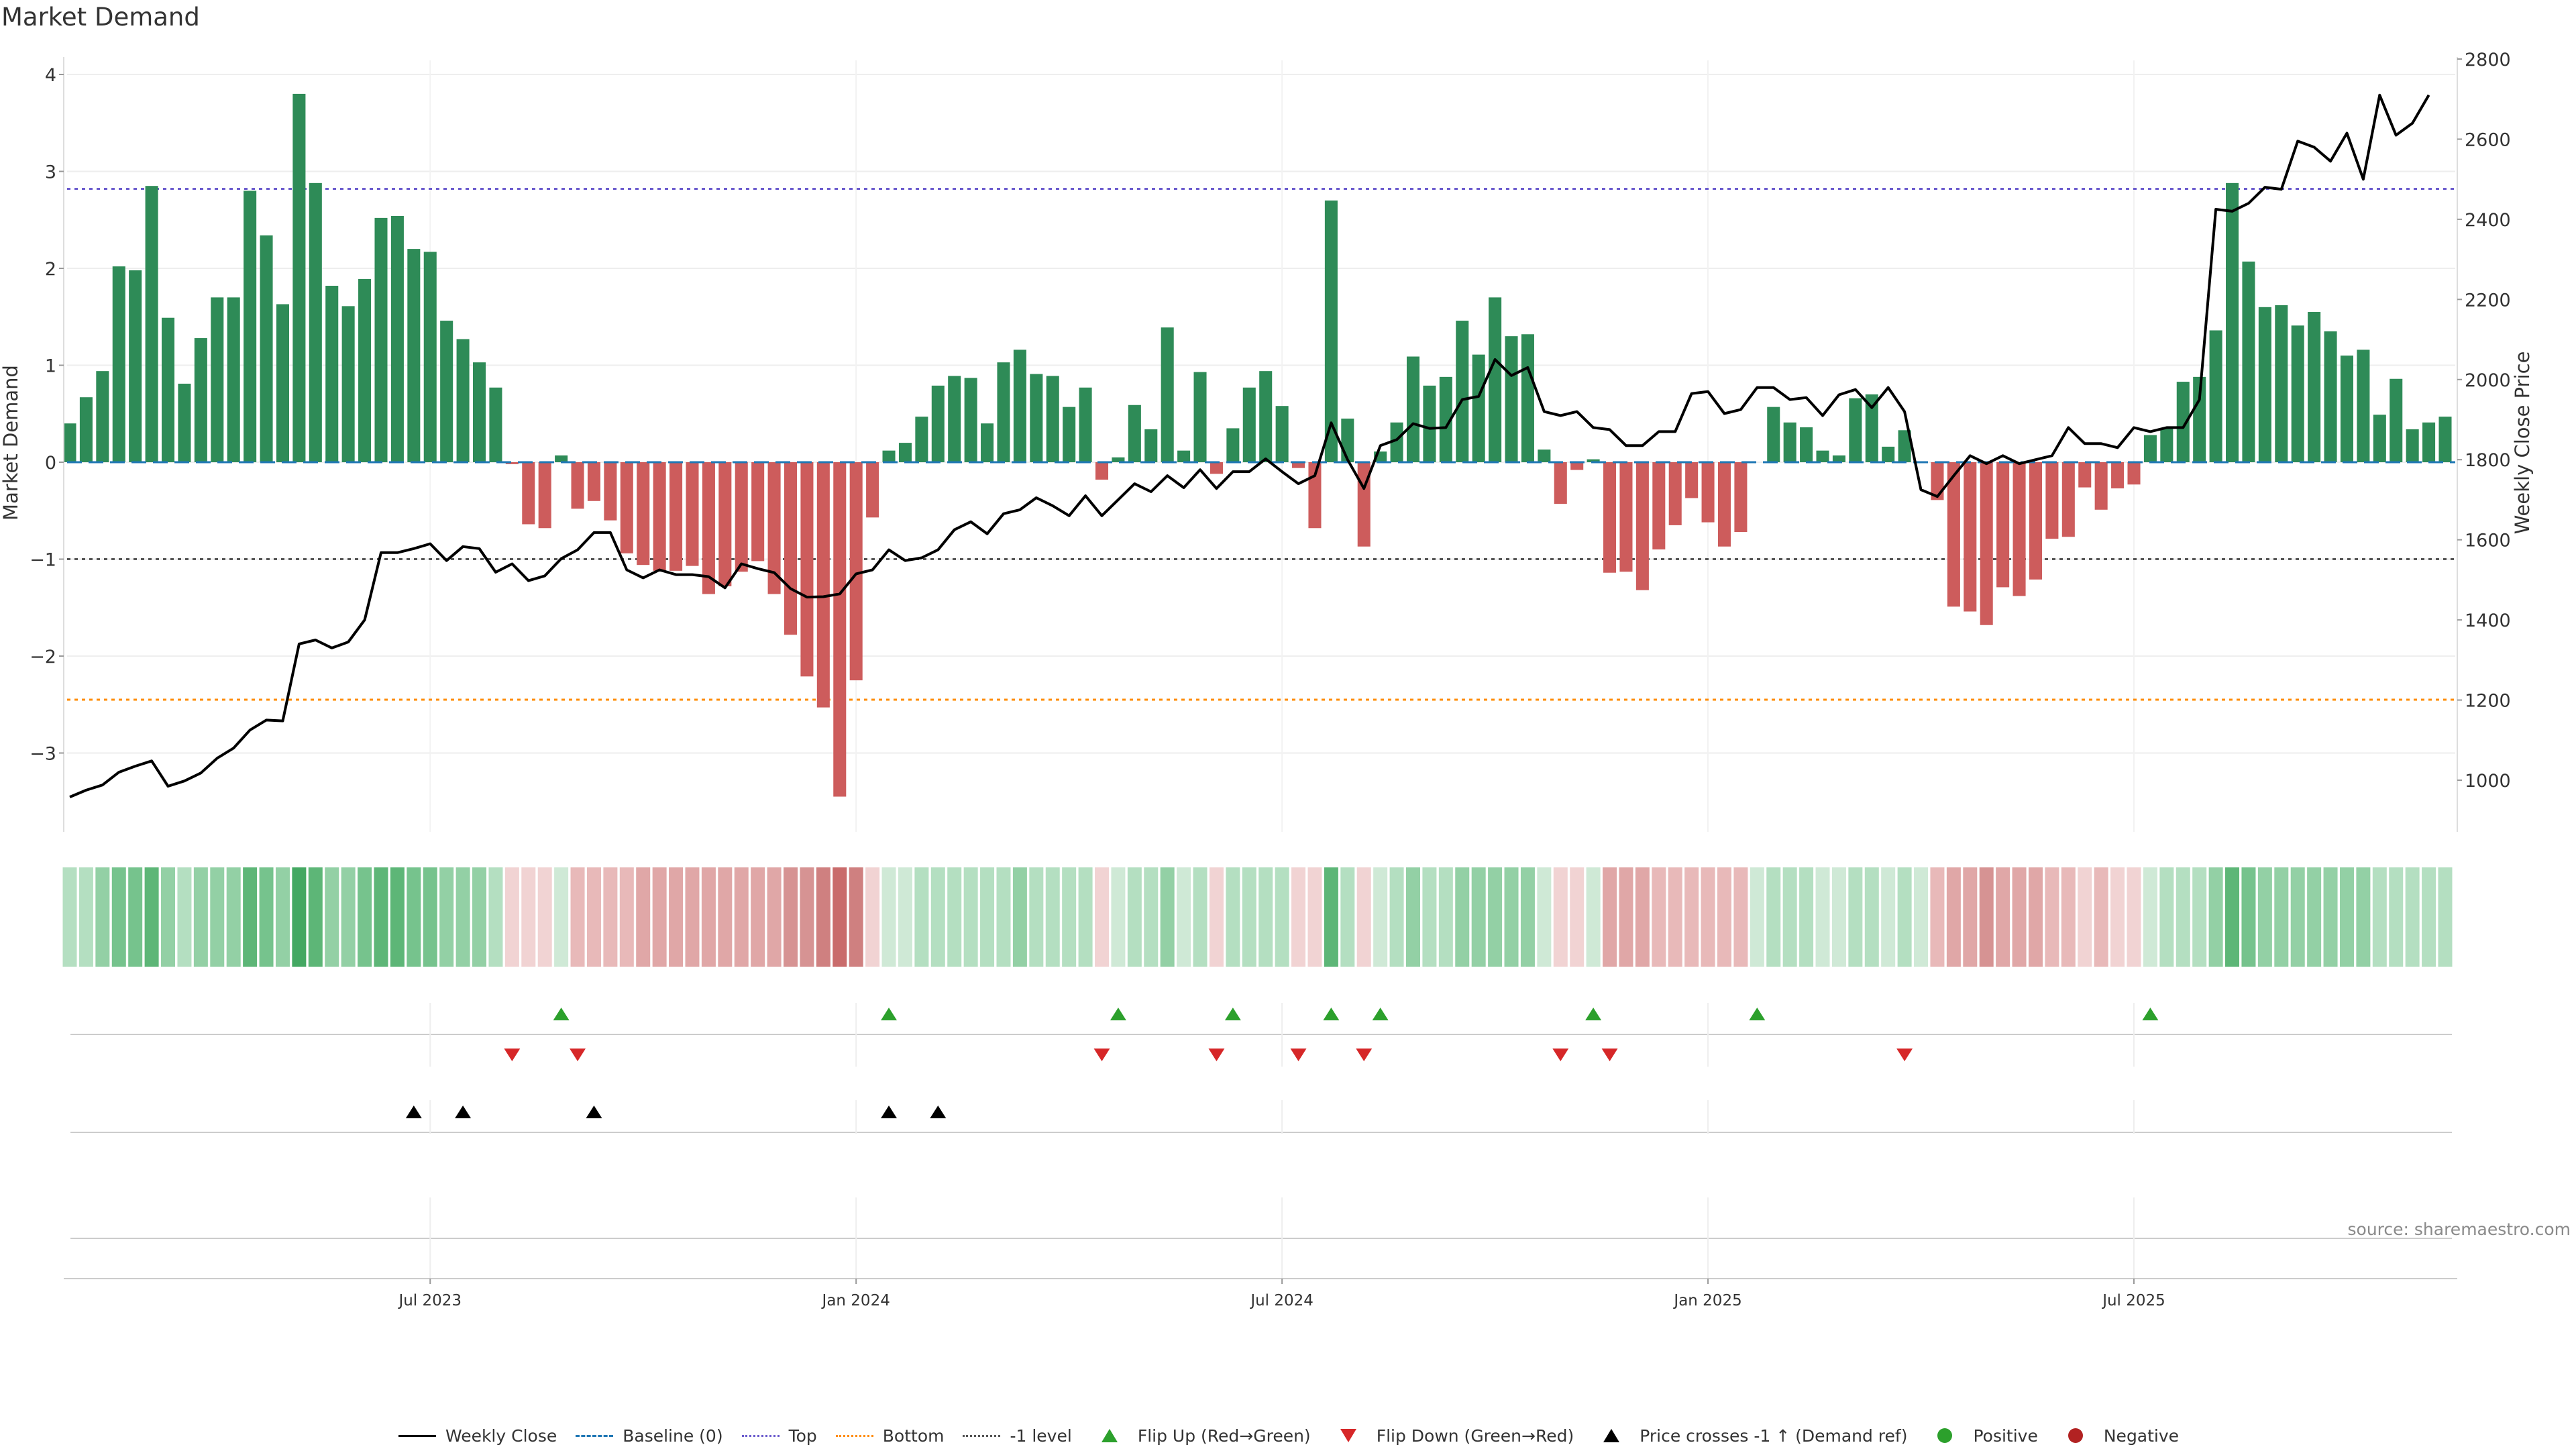 The height and width of the screenshot is (1449, 2576). Describe the element at coordinates (1016, 1436) in the screenshot. I see `legend-item: -1 level` at that location.